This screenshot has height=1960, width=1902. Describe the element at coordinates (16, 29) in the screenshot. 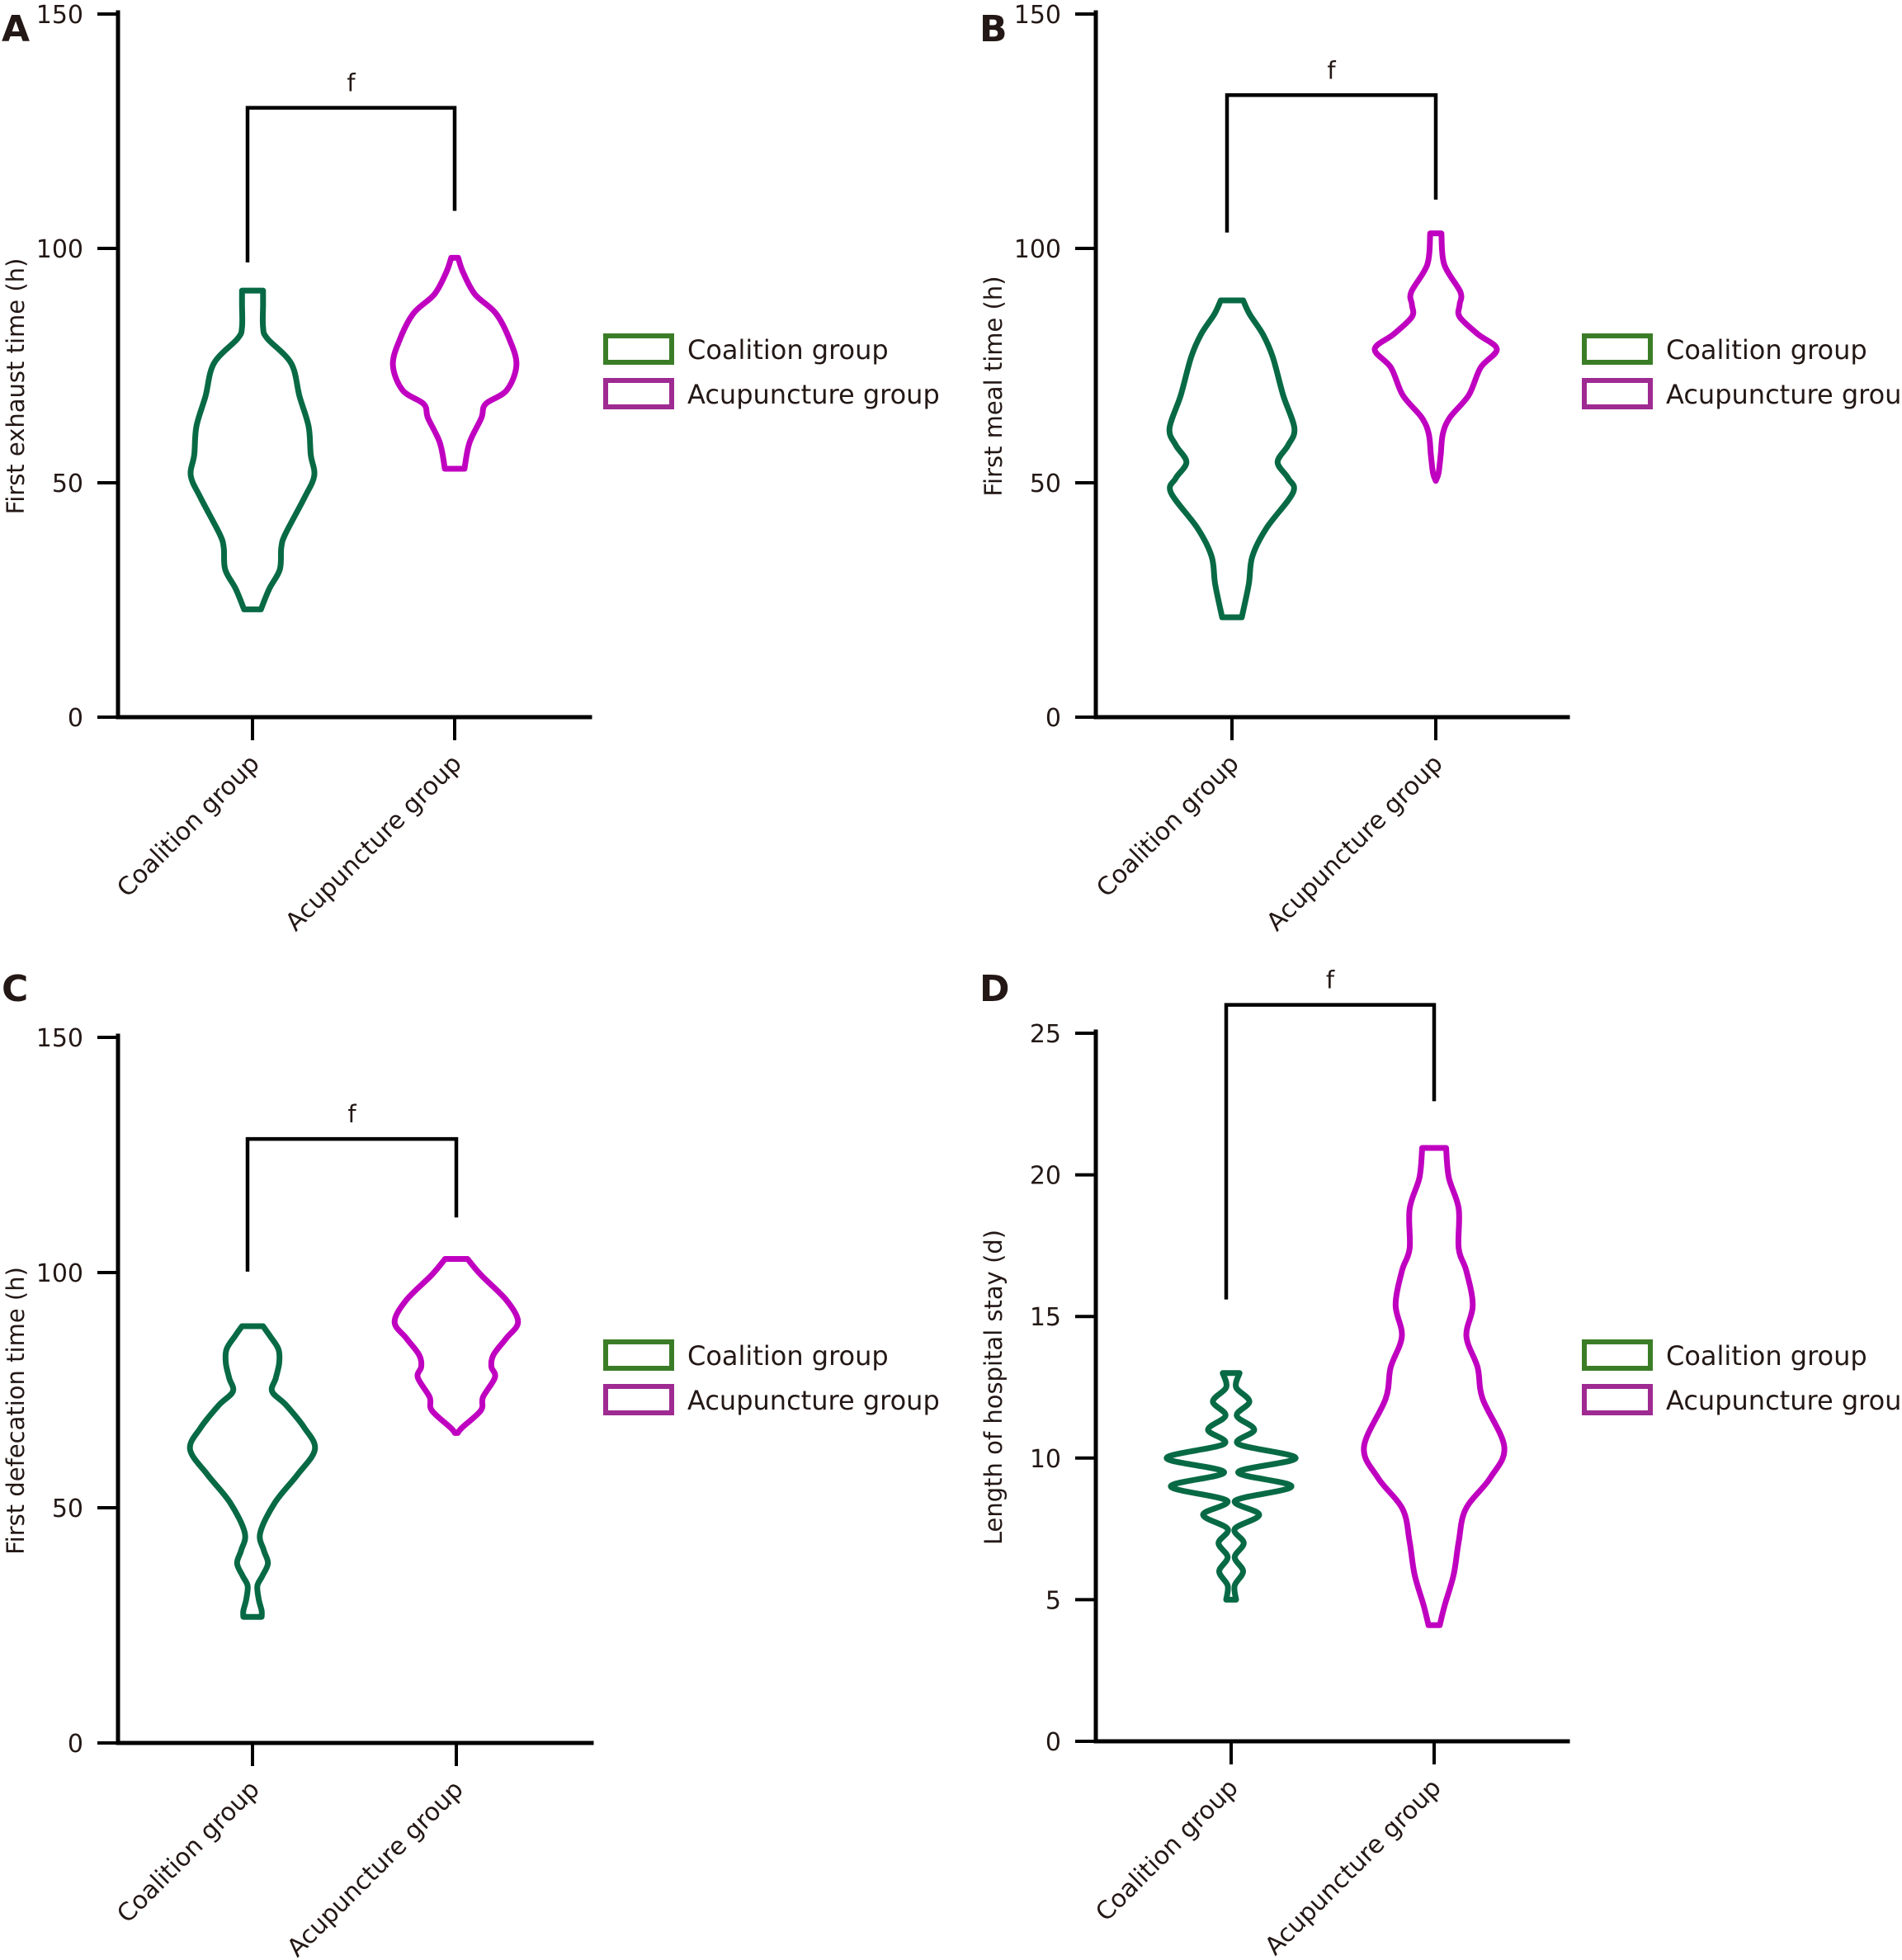

I see `panel-letter: A` at that location.